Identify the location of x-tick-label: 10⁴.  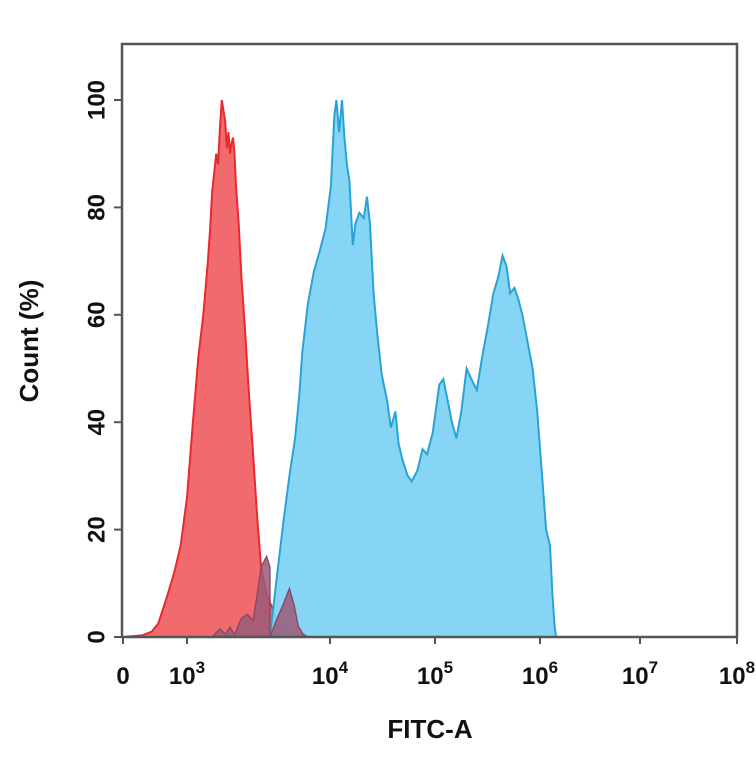
(330, 674).